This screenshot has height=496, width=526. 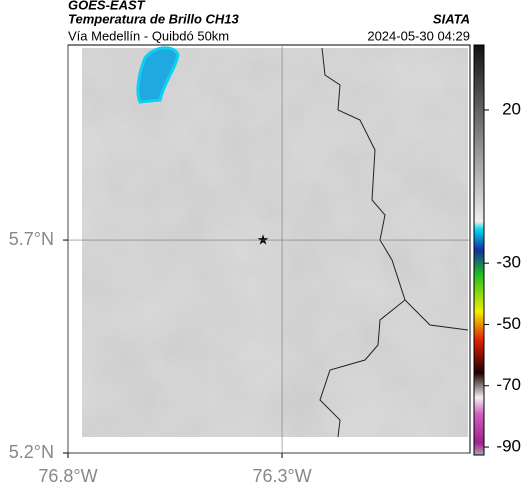 What do you see at coordinates (511, 108) in the screenshot?
I see `colorbar-tick-label: 20` at bounding box center [511, 108].